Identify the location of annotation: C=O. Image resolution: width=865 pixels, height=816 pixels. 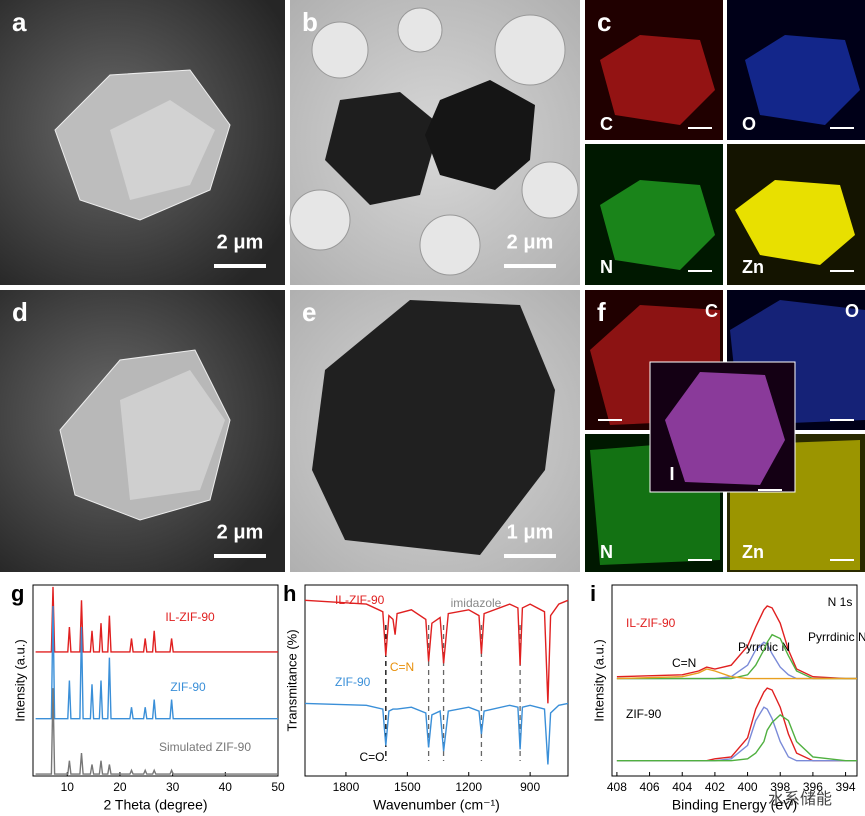
(371, 757).